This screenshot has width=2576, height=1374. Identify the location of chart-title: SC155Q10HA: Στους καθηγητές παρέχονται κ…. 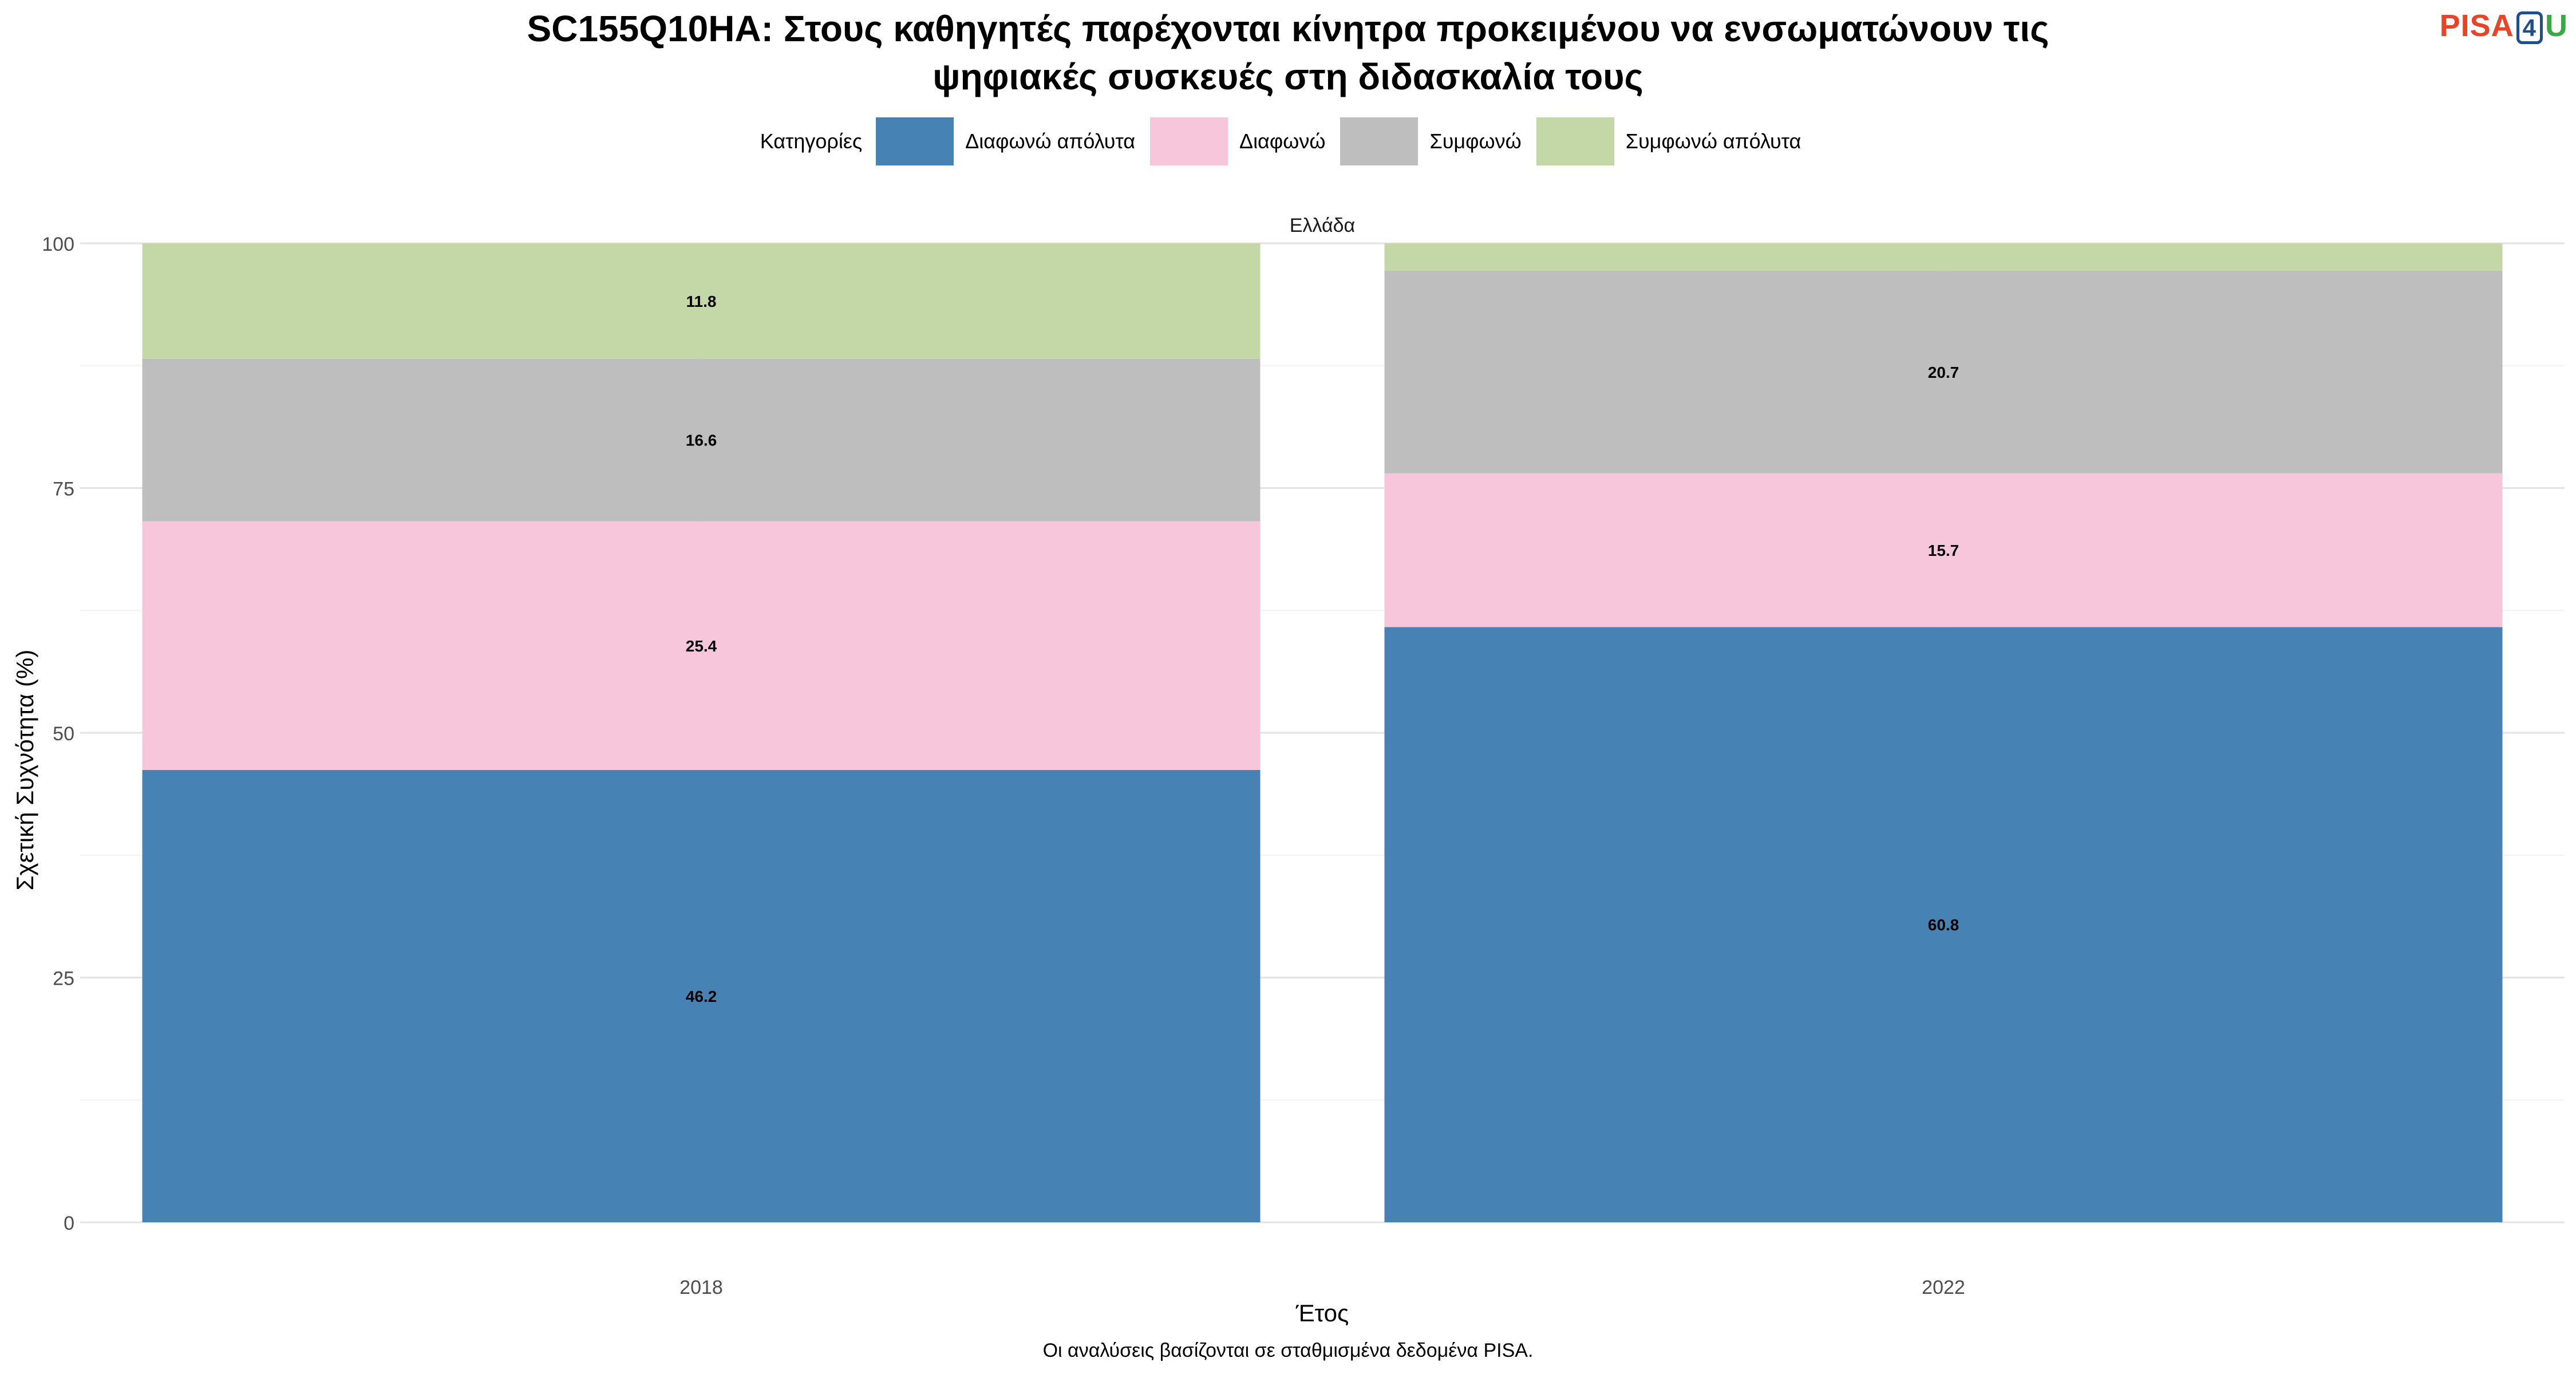
(1288, 53).